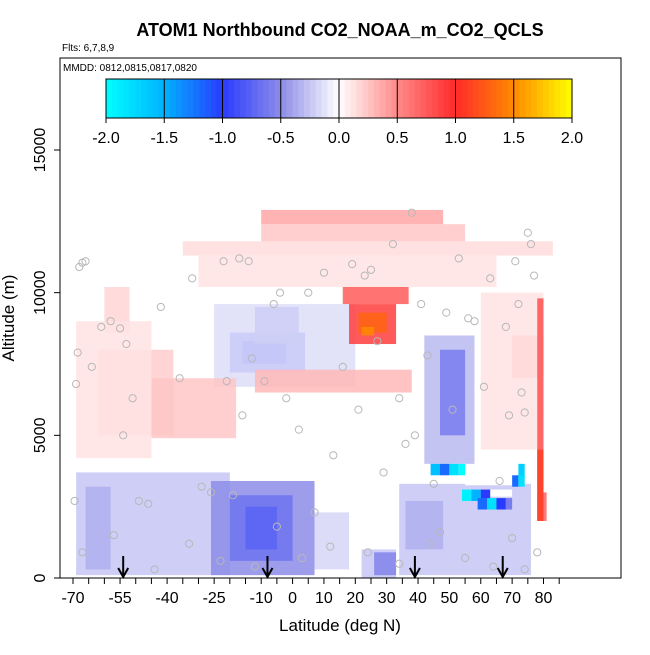 This screenshot has height=655, width=650. I want to click on x-tick-label: 10, so click(324, 598).